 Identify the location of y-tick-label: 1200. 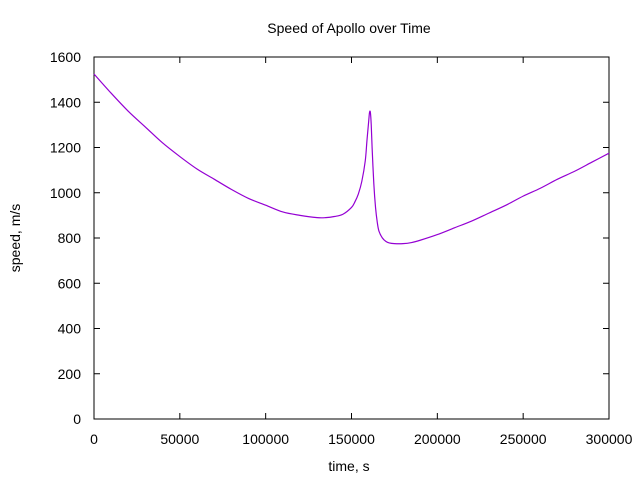
(65, 148).